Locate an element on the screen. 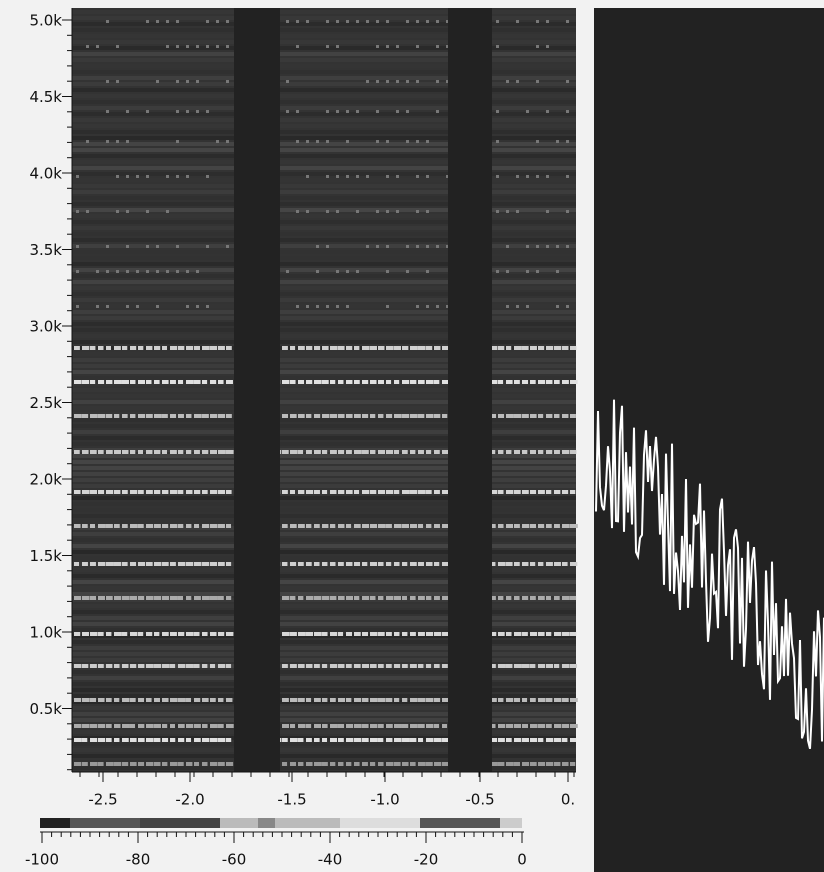 This screenshot has height=872, width=824. y-tick-label: 1.5k is located at coordinates (45, 556).